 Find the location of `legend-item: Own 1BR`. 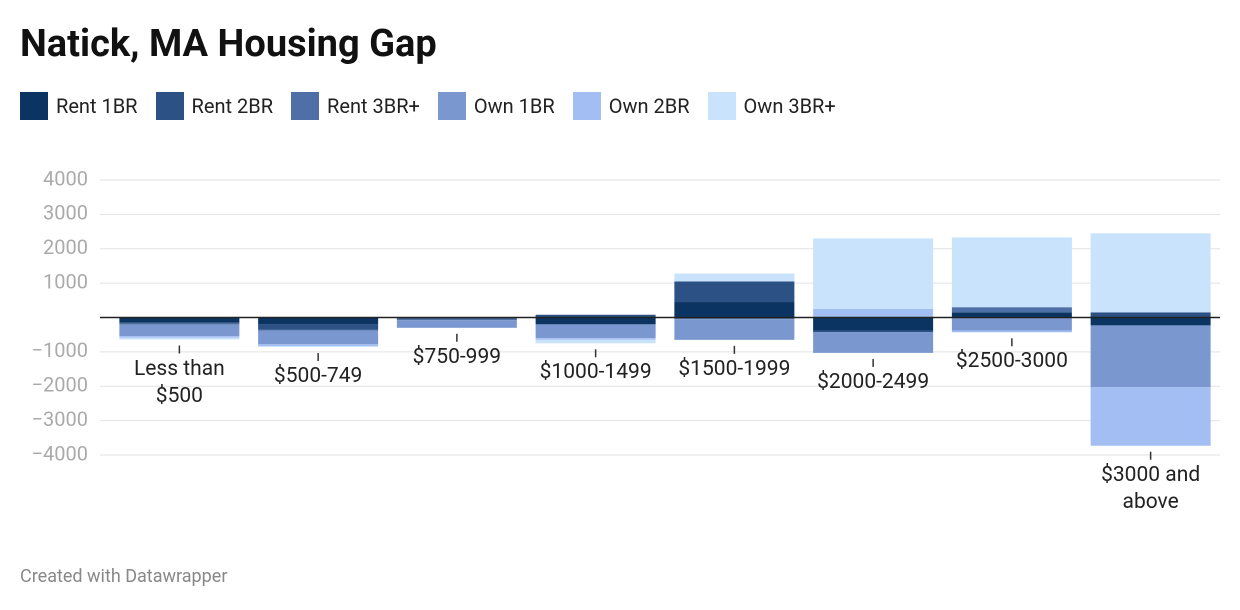

legend-item: Own 1BR is located at coordinates (496, 106).